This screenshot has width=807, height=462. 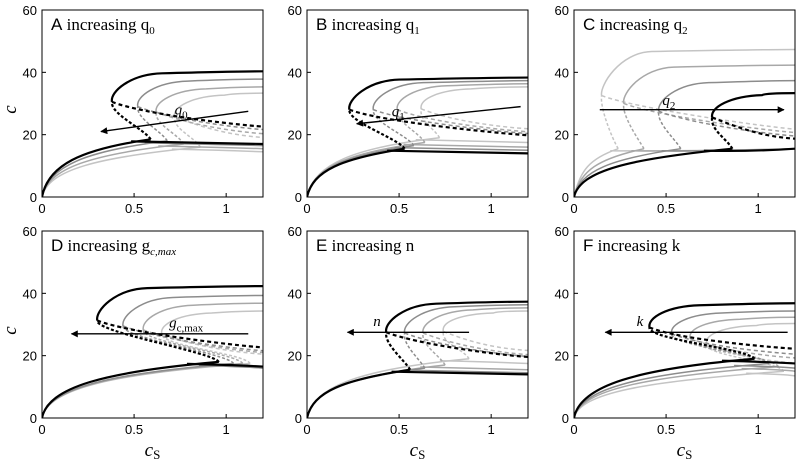 I want to click on parameter-annotation: q2, so click(x=668, y=102).